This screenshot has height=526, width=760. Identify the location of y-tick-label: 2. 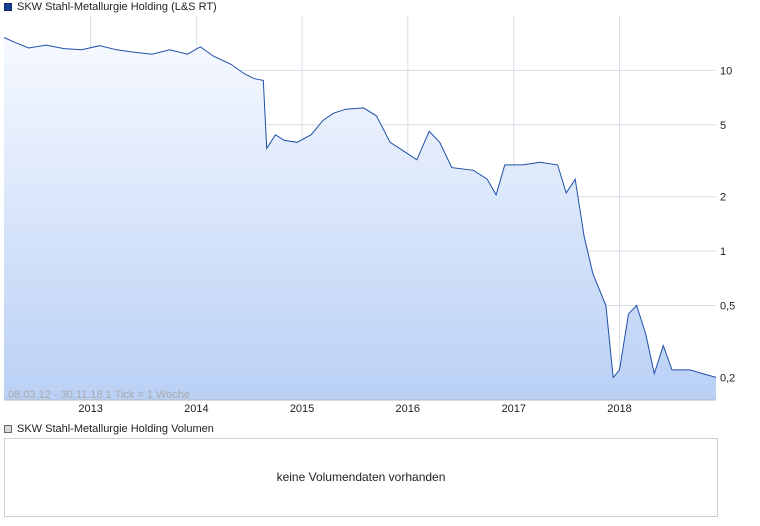
(723, 198).